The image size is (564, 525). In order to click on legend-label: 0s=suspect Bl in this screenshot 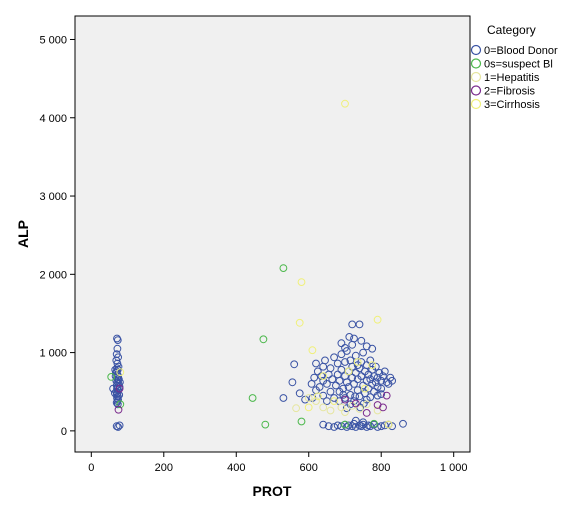, I will do `click(518, 65)`.